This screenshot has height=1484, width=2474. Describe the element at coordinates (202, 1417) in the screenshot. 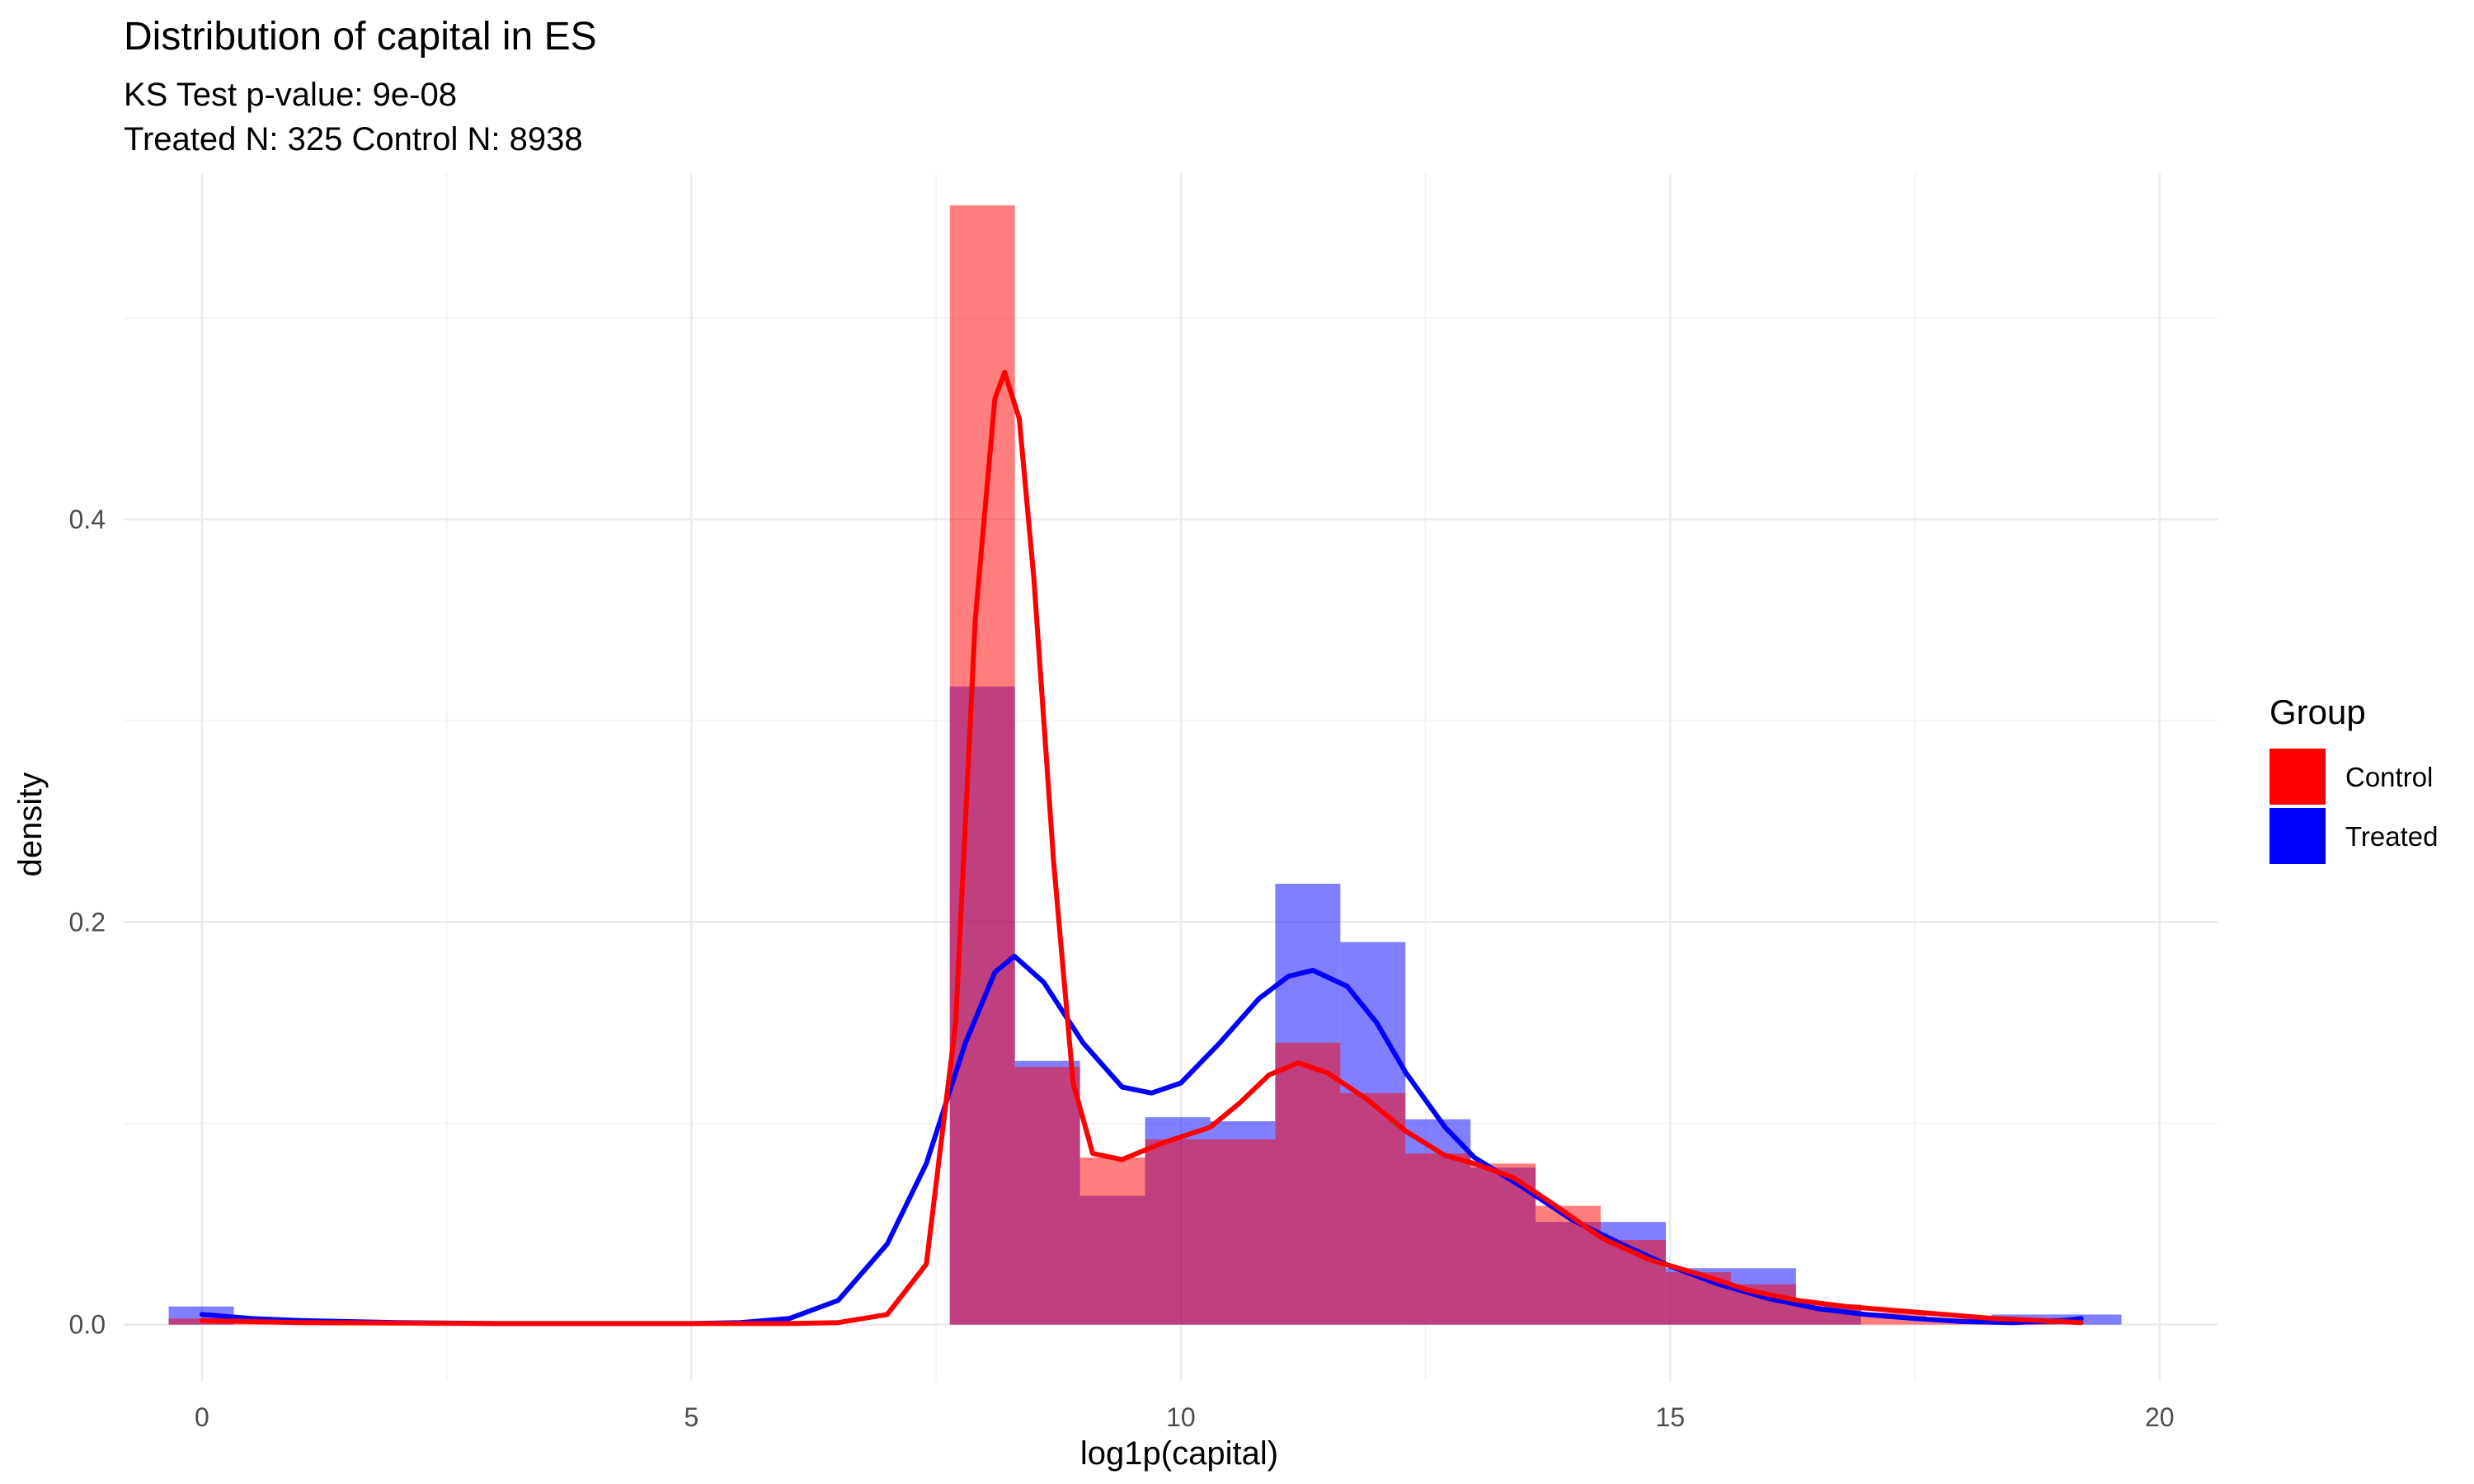

I see `x-tick-label: 0` at that location.